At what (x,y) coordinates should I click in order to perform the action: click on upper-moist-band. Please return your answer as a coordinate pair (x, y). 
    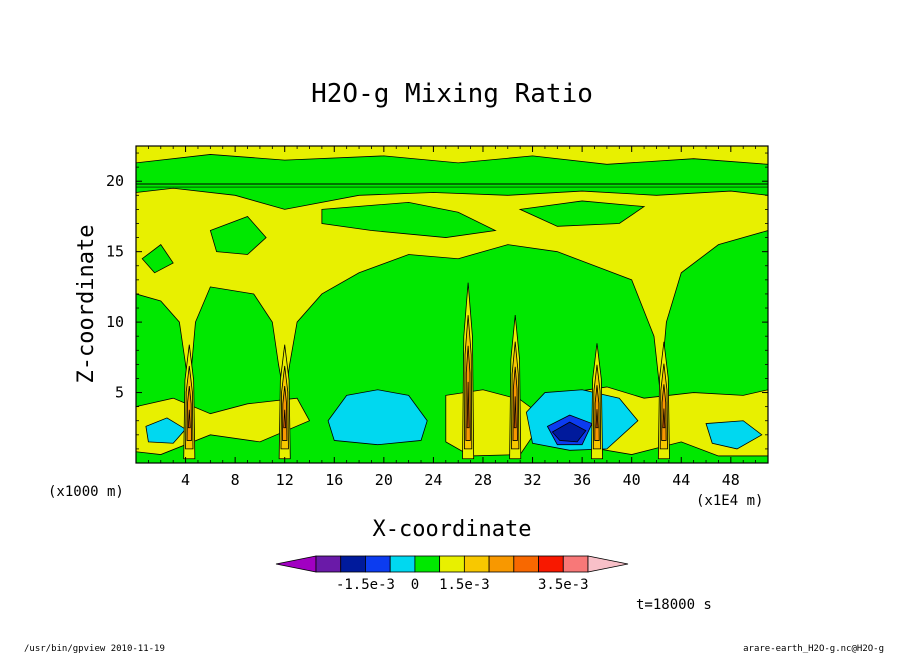
    Looking at the image, I should click on (452, 155).